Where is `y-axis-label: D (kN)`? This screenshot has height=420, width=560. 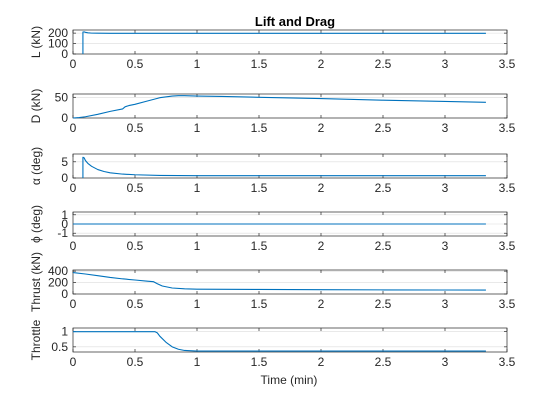 y-axis-label: D (kN) is located at coordinates (36, 106).